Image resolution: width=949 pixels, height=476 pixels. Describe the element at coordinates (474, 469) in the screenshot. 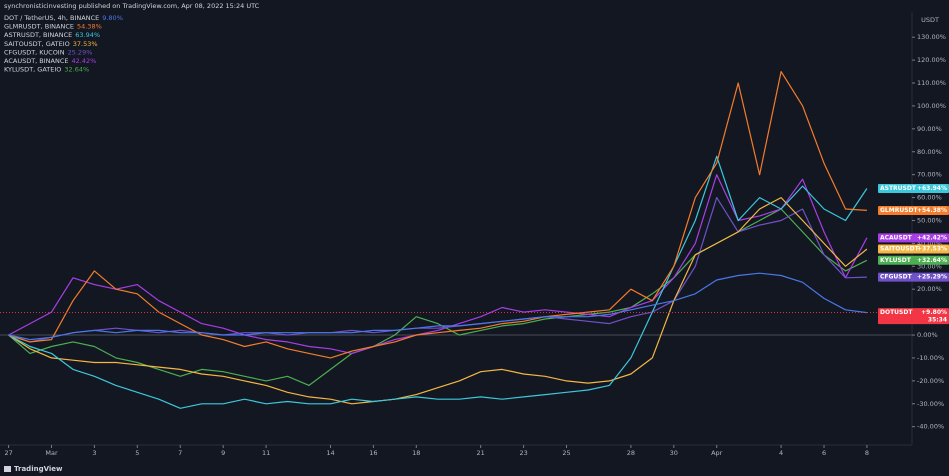

I see `footer-bar` at that location.